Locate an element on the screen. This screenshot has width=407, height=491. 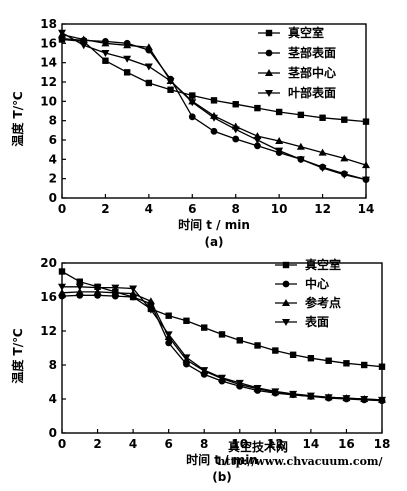
legend-label: 中心 is located at coordinates (317, 283).